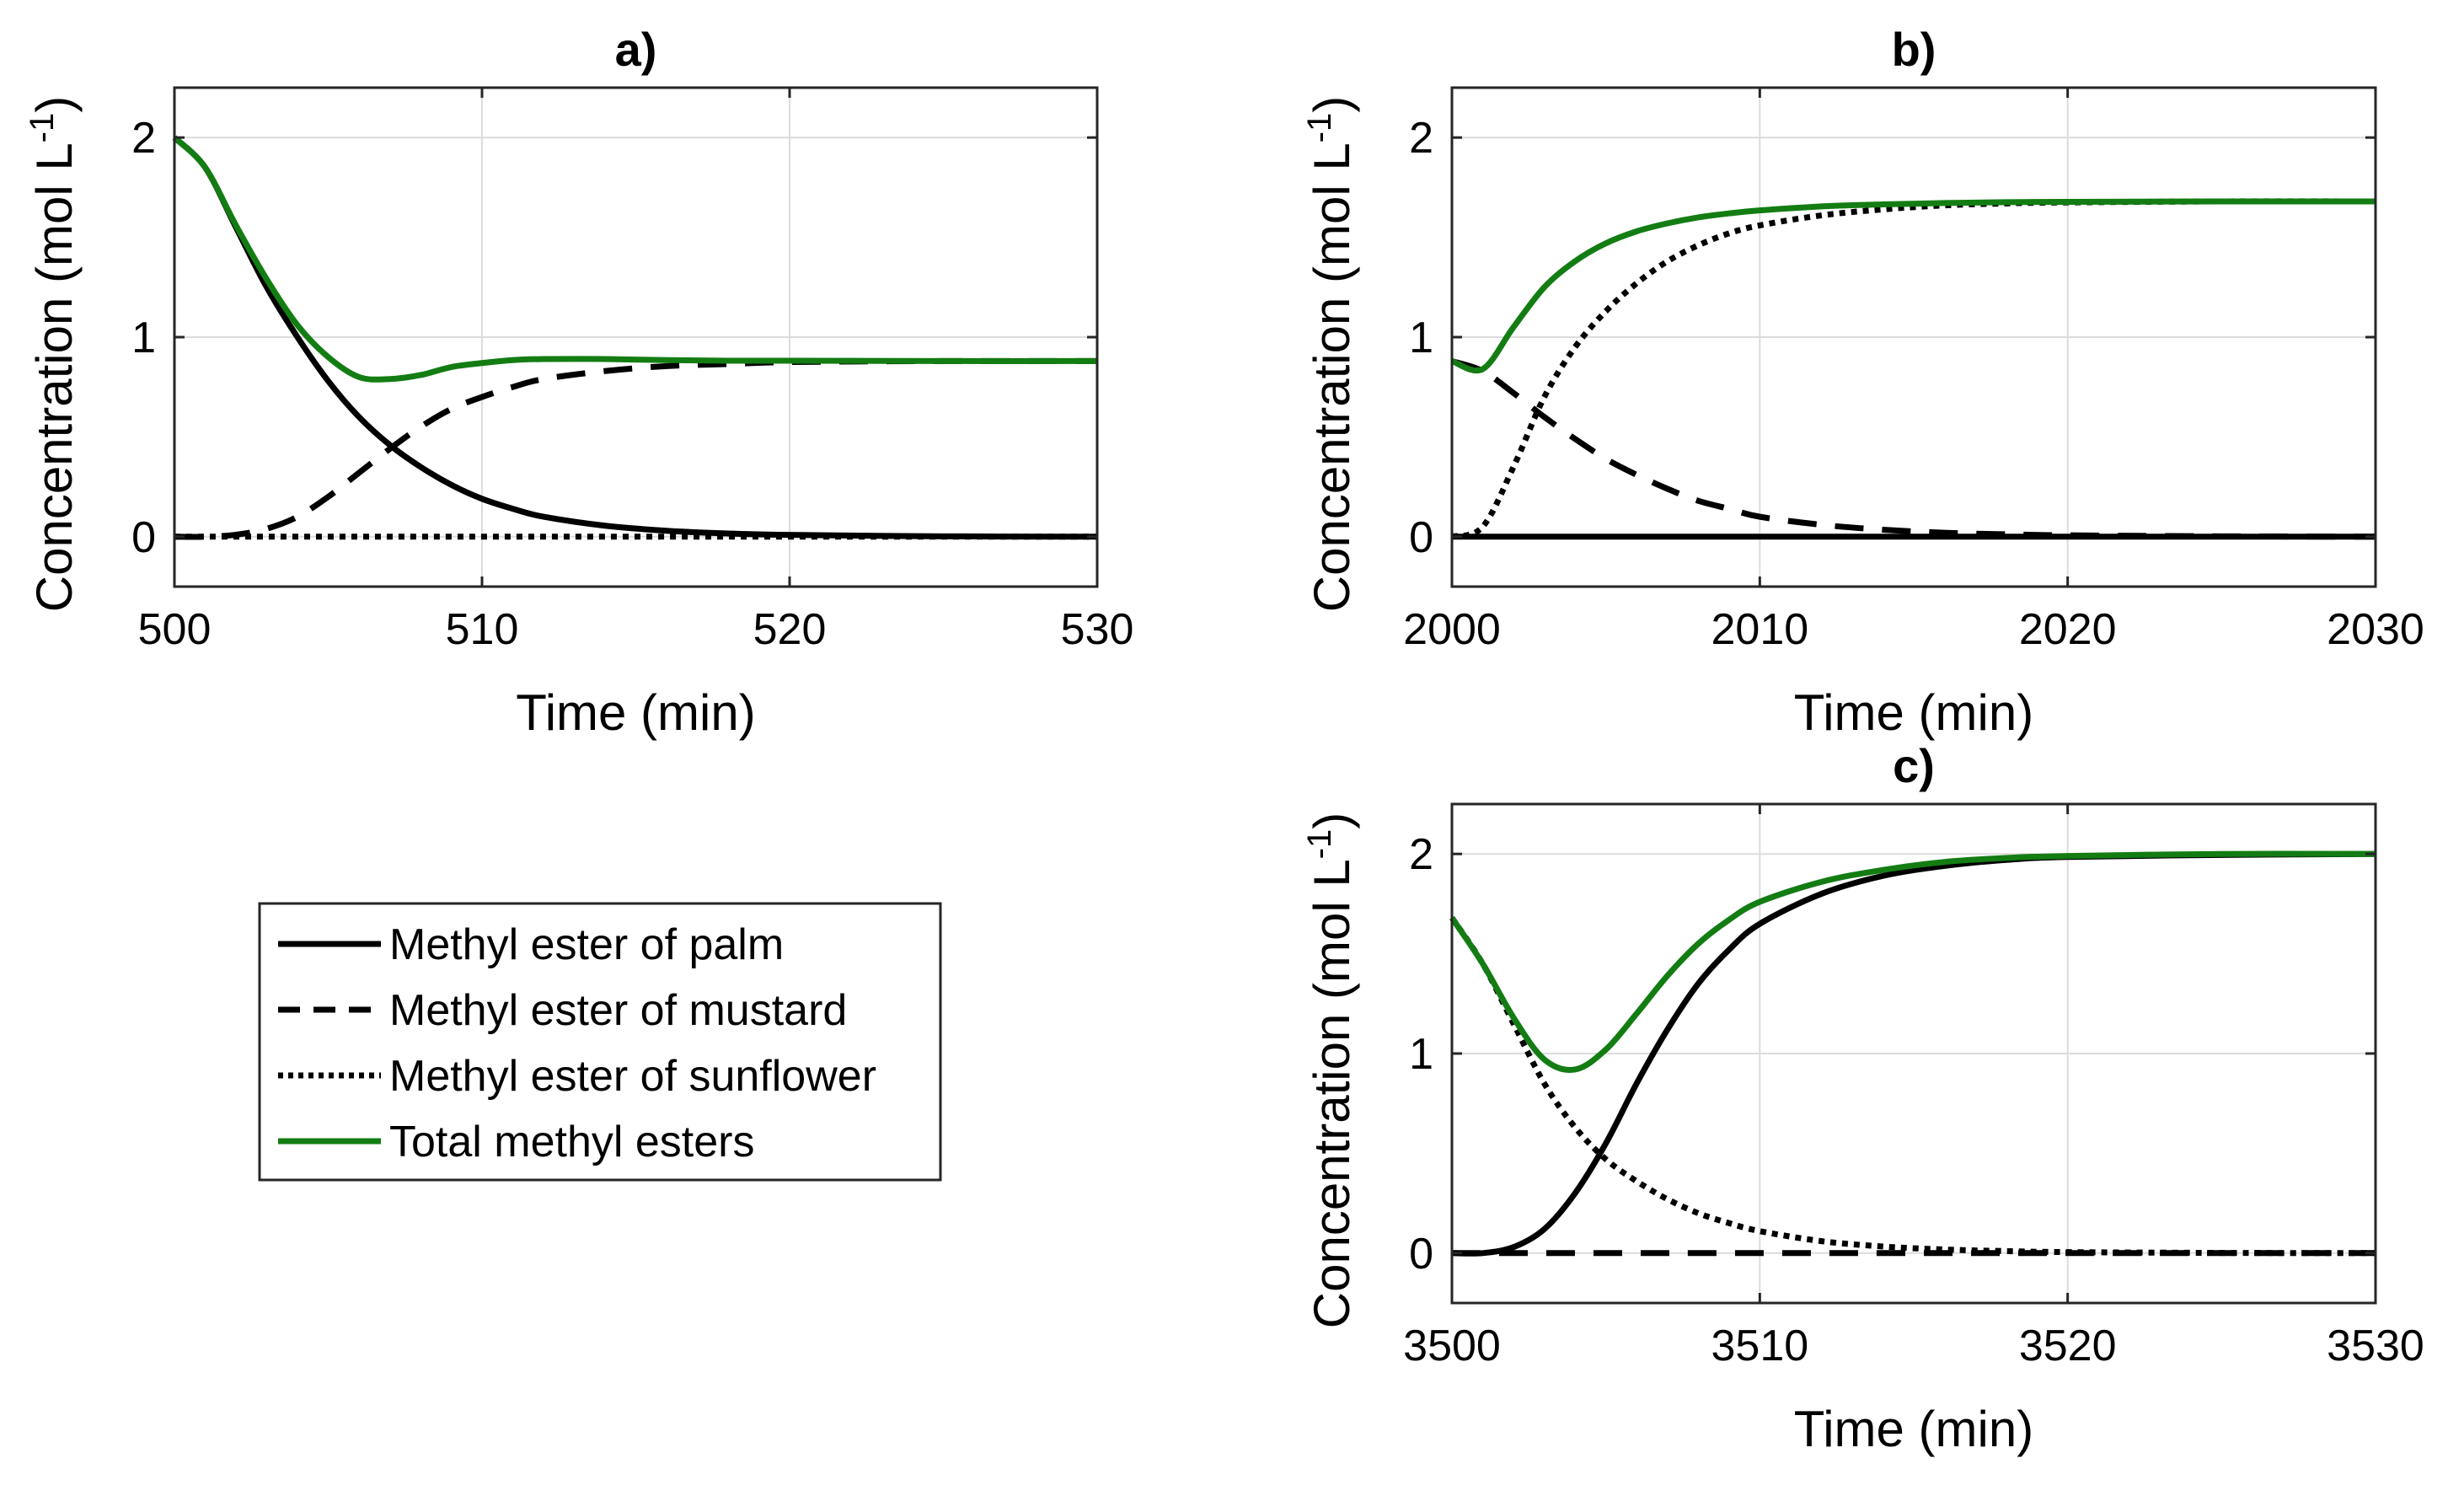  I want to click on x-tick-label: 500, so click(175, 629).